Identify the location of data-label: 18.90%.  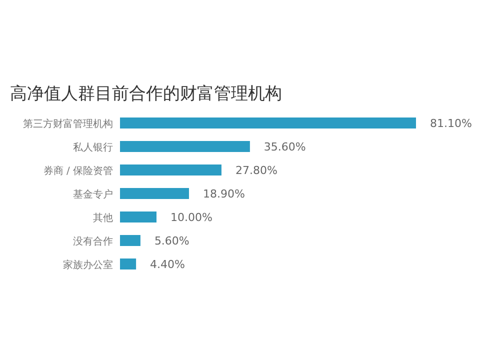
(223, 194).